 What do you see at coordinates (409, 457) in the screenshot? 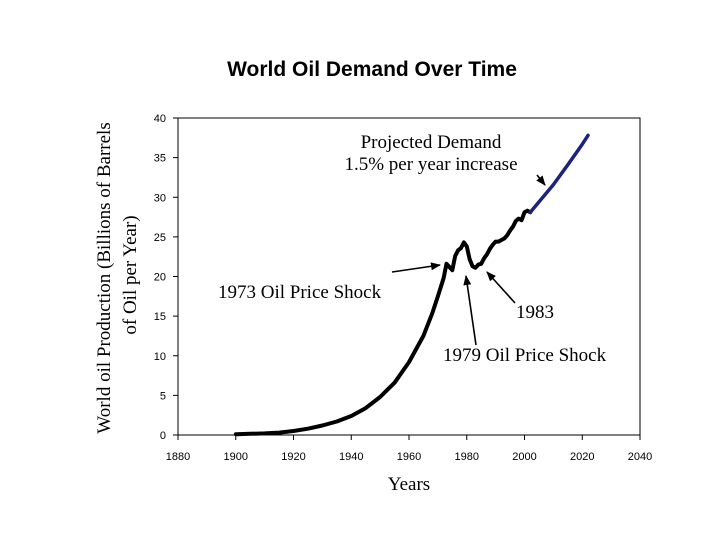
I see `x-tick-label: 1960` at bounding box center [409, 457].